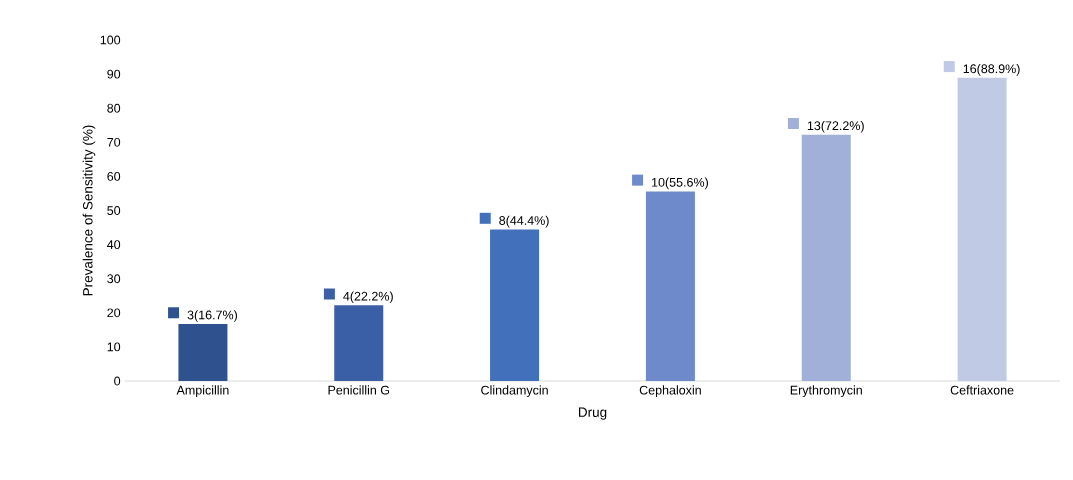 This screenshot has height=480, width=1073. Describe the element at coordinates (114, 108) in the screenshot. I see `y-tick-label: 80` at that location.